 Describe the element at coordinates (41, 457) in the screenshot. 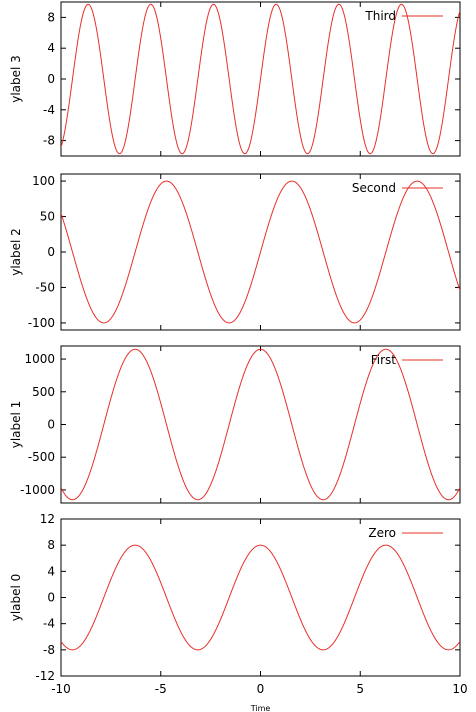

I see `y-tick-label: -500` at that location.